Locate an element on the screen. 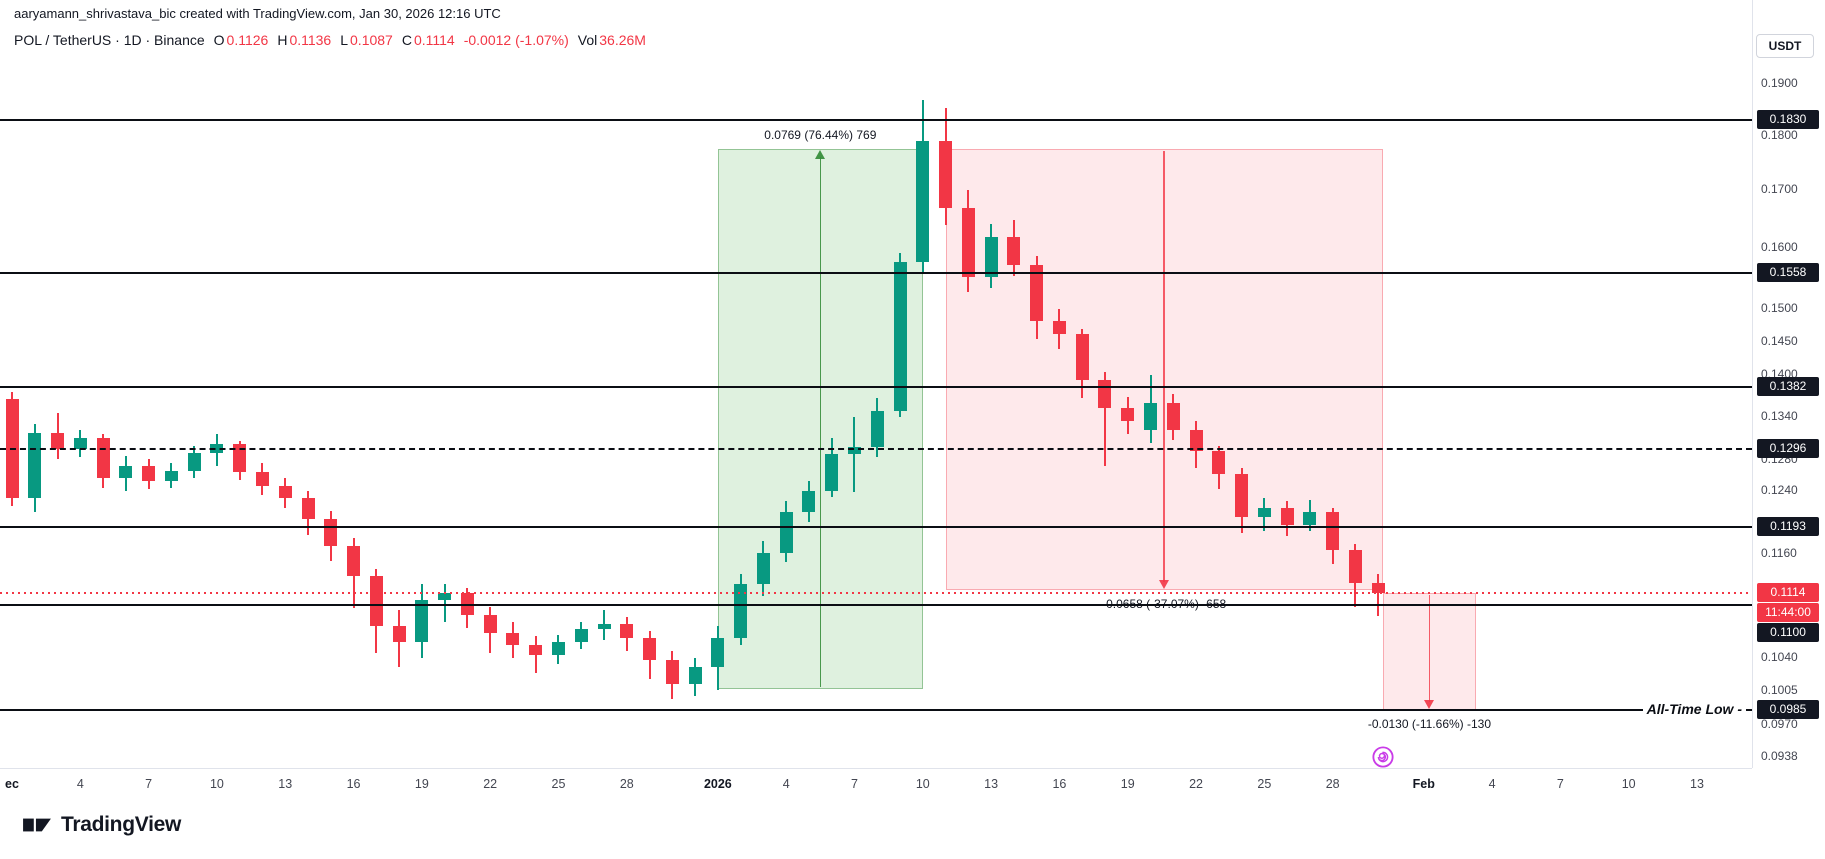 This screenshot has width=1825, height=859. ohlc-close: C 0.1114 is located at coordinates (428, 40).